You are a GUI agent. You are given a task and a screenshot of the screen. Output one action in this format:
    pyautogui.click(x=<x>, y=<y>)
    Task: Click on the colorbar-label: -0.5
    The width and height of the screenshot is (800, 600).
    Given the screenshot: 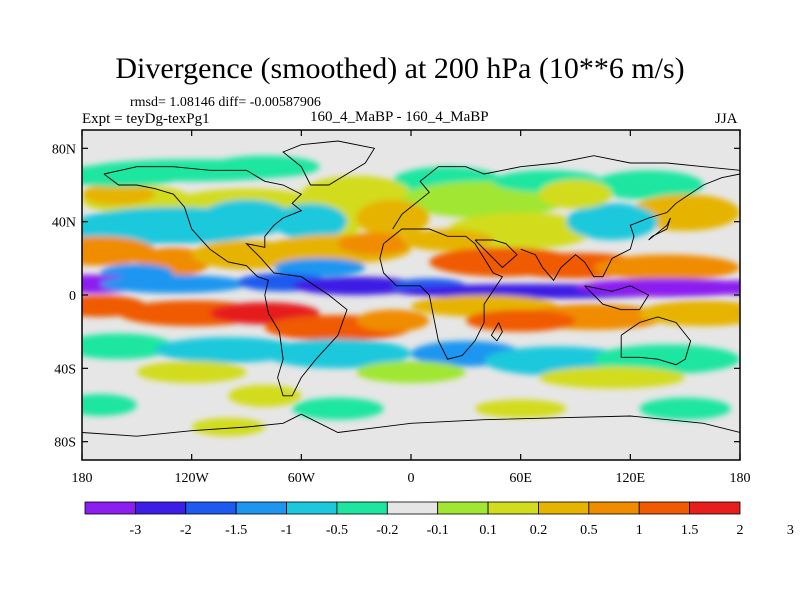 What is the action you would take?
    pyautogui.click(x=337, y=530)
    